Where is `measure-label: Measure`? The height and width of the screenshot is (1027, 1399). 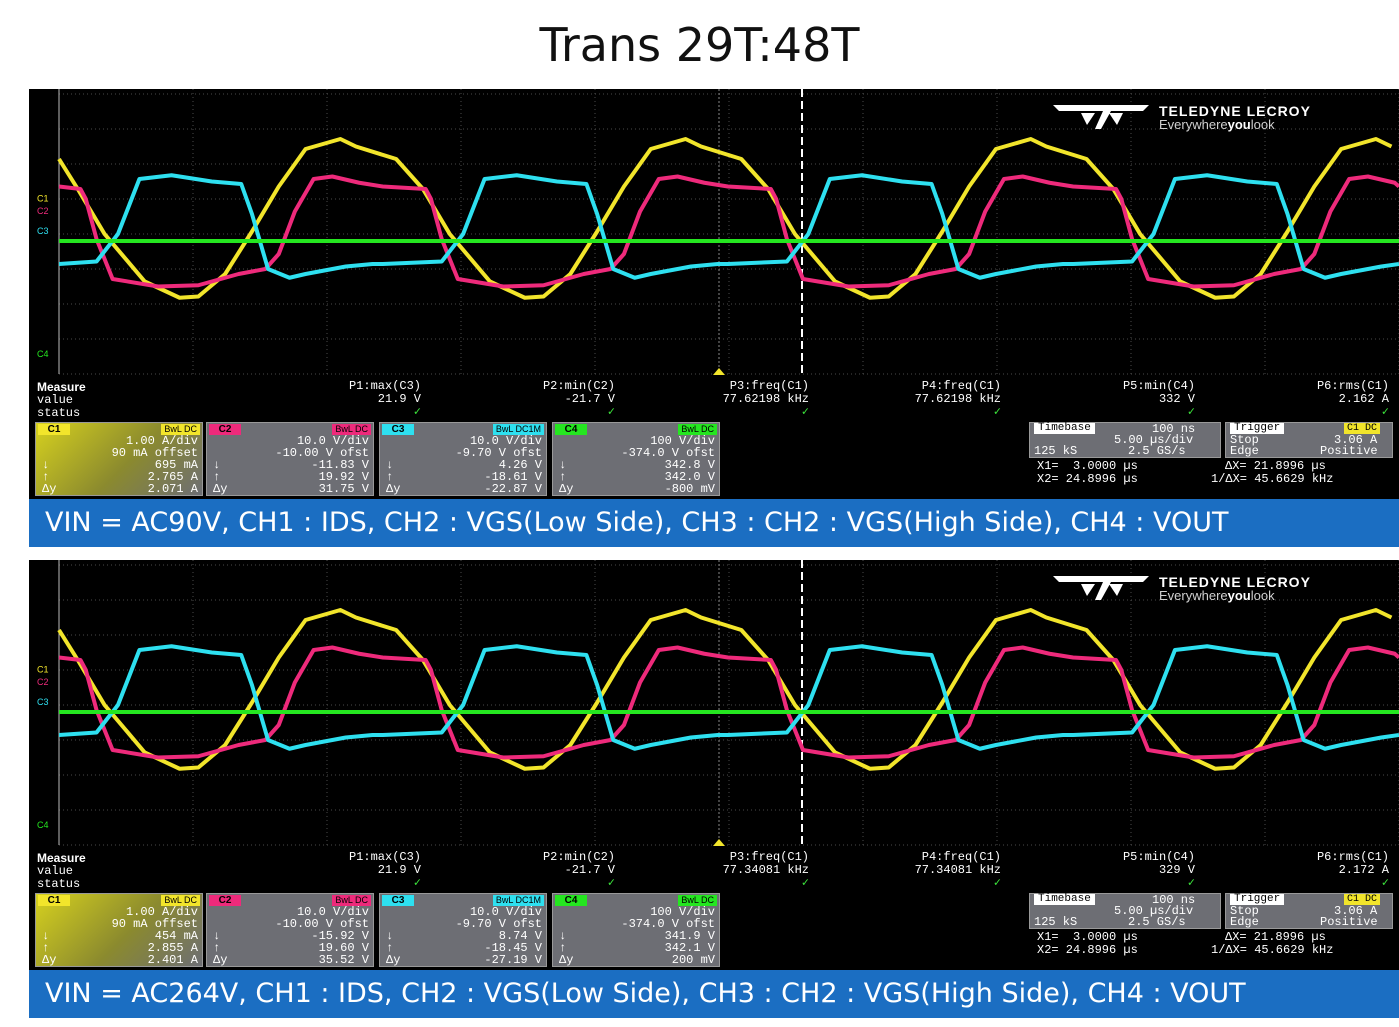 measure-label: Measure is located at coordinates (61, 858).